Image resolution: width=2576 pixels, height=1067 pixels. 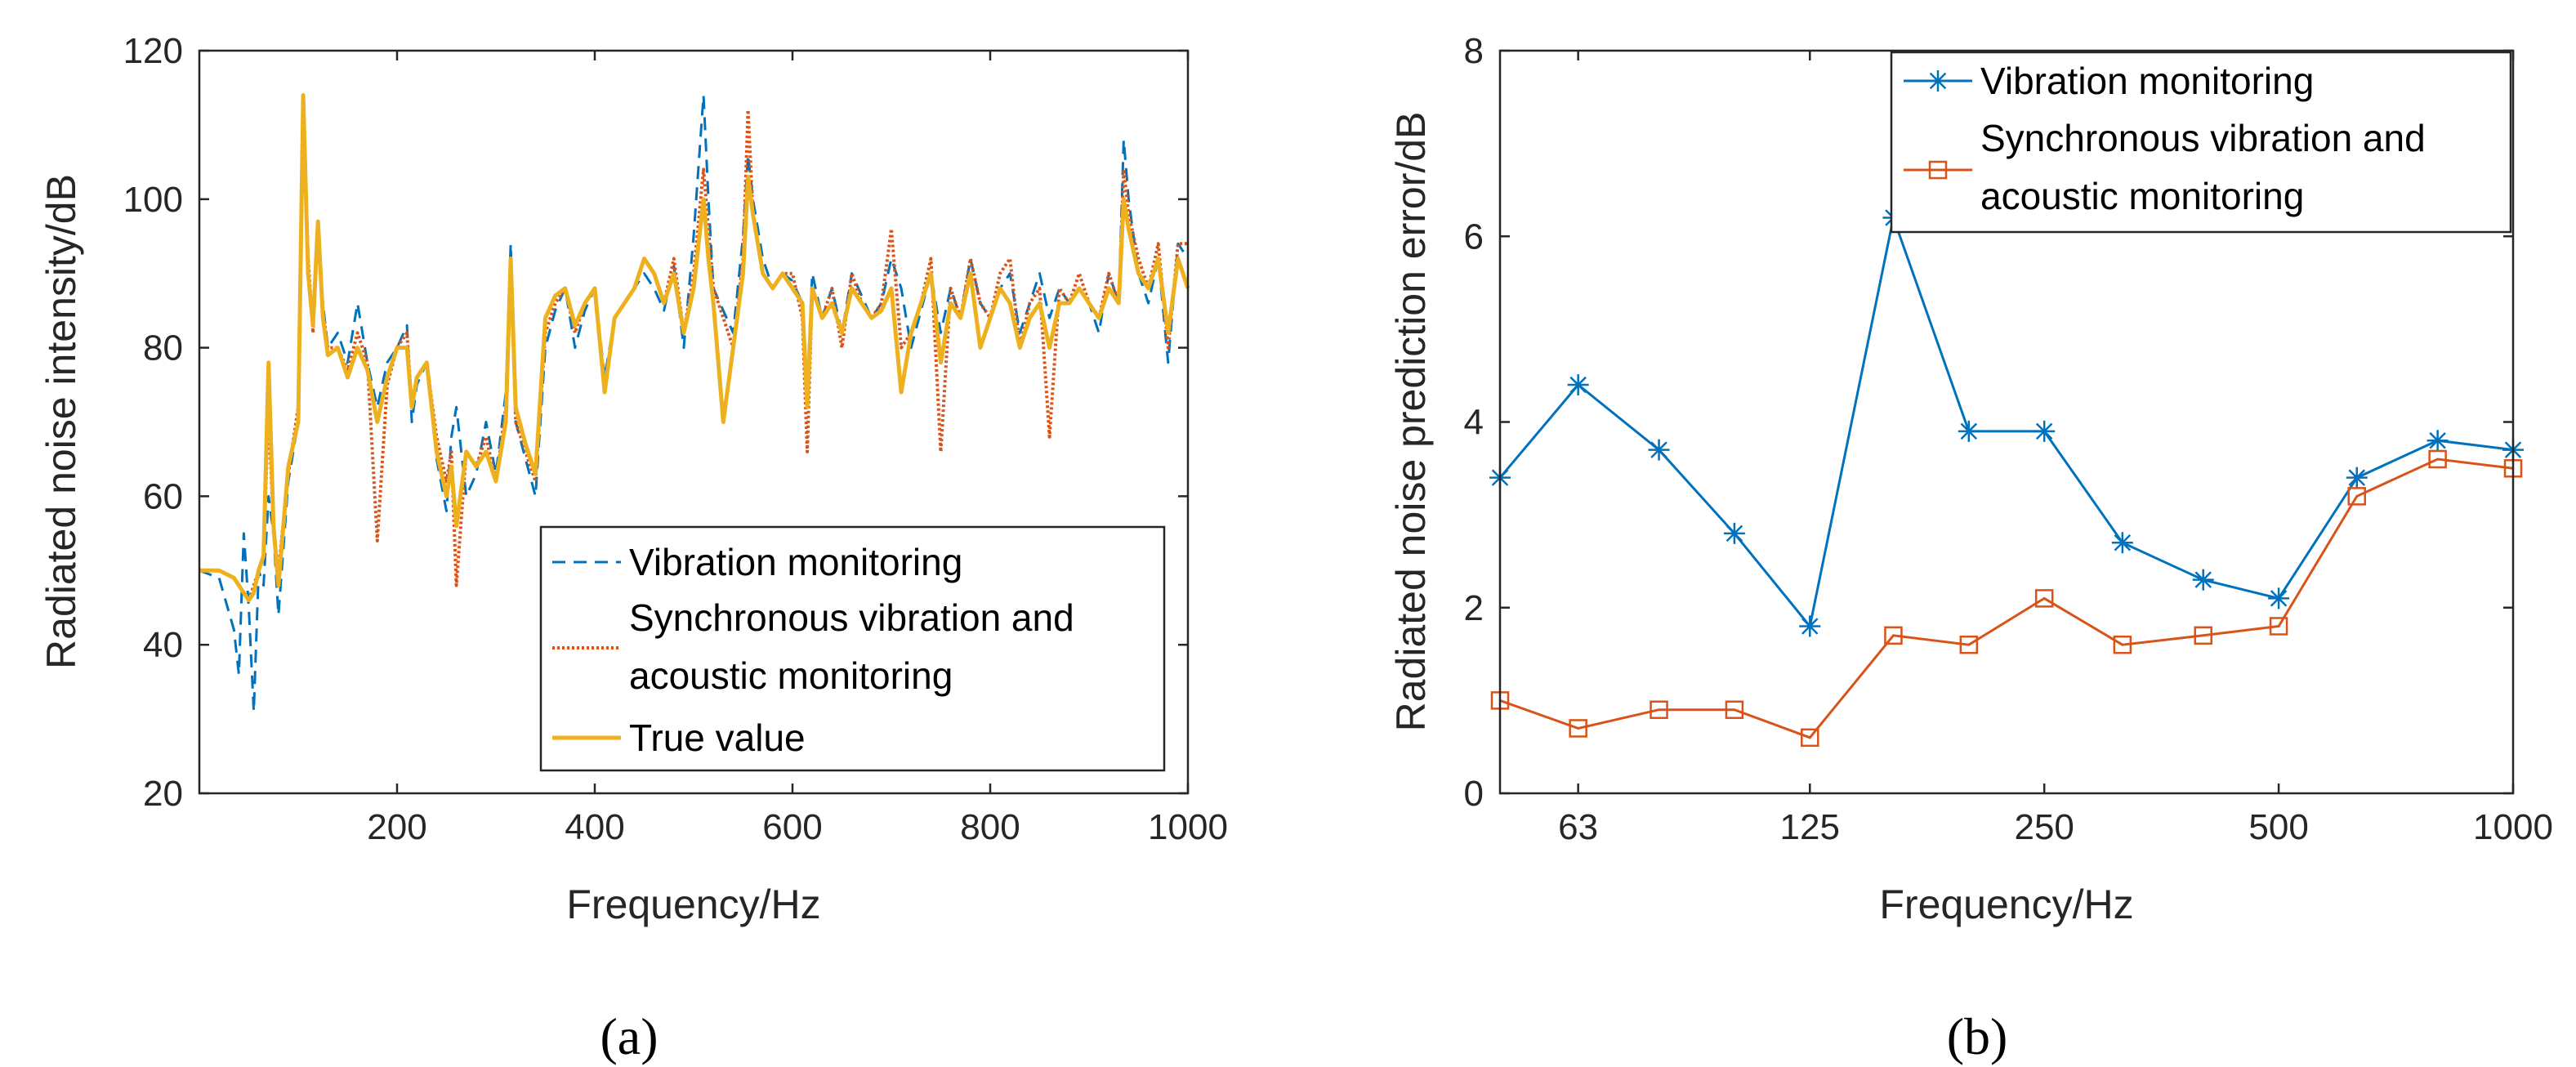 I want to click on chart-a-xtick-label: 600, so click(x=792, y=827).